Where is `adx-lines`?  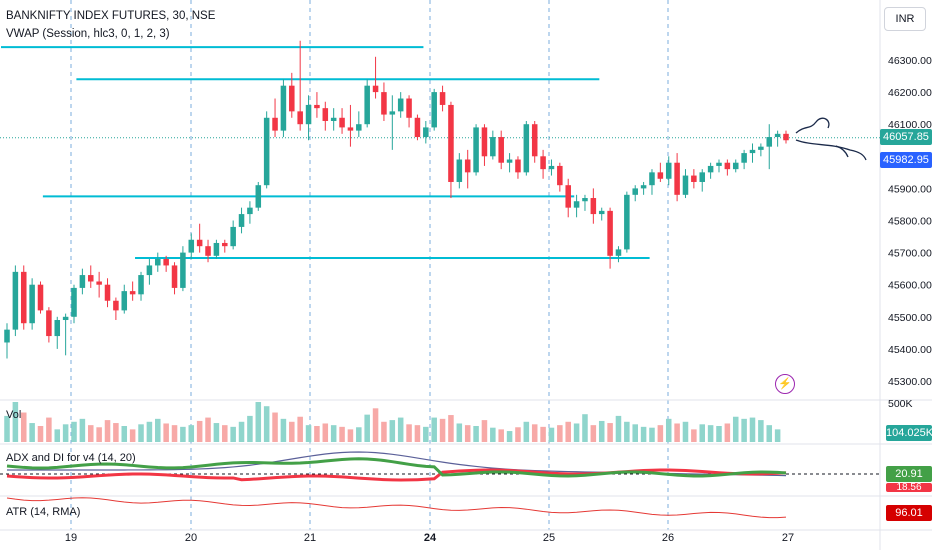
adx-lines is located at coordinates (396, 466).